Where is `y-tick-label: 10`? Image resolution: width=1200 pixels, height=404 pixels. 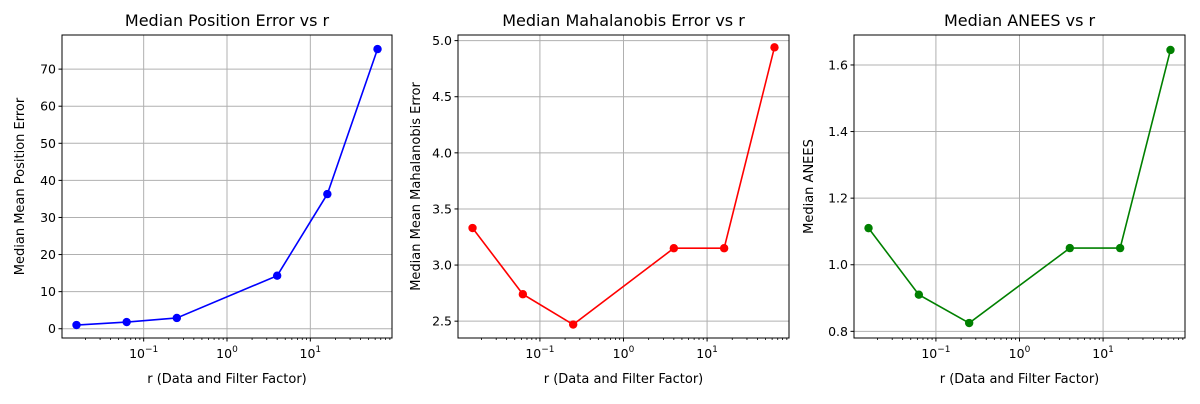
y-tick-label: 10 is located at coordinates (48, 291).